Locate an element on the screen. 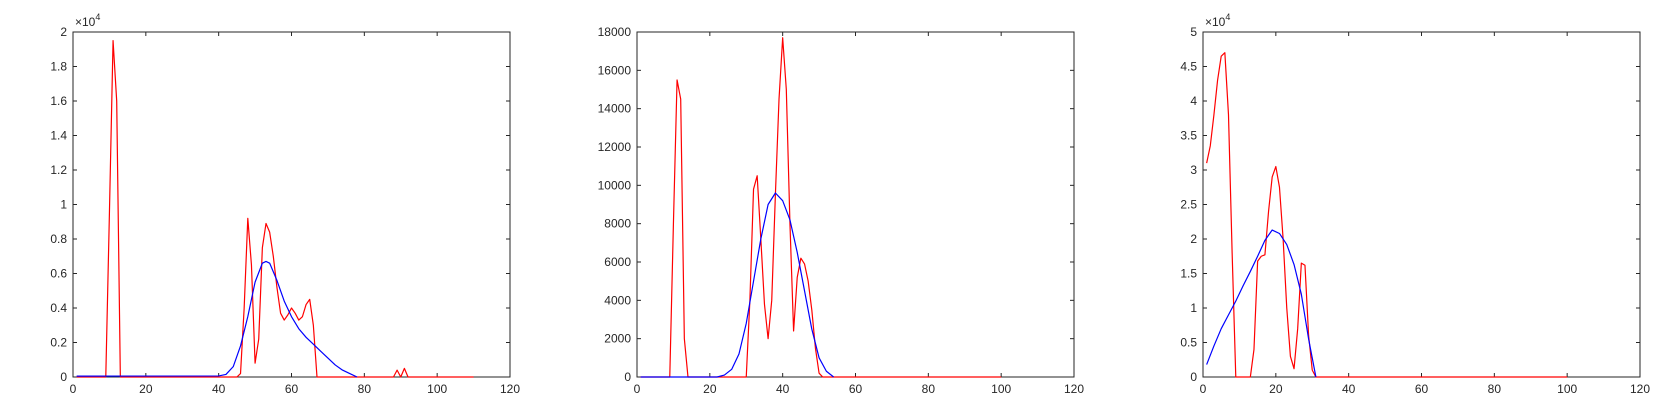 Image resolution: width=1680 pixels, height=420 pixels. y-tick-label: 0.4 is located at coordinates (58, 308).